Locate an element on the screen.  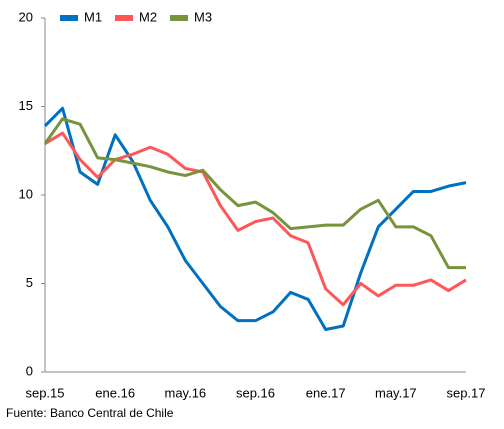
y-tick-label: 15 is located at coordinates (26, 105).